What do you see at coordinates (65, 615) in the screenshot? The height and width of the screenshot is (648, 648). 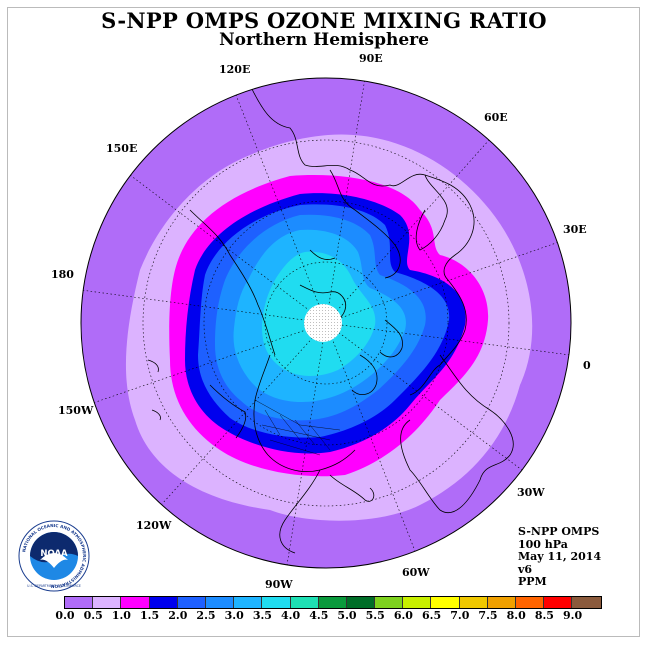 I see `color-scale-tick-label: 0.0` at bounding box center [65, 615].